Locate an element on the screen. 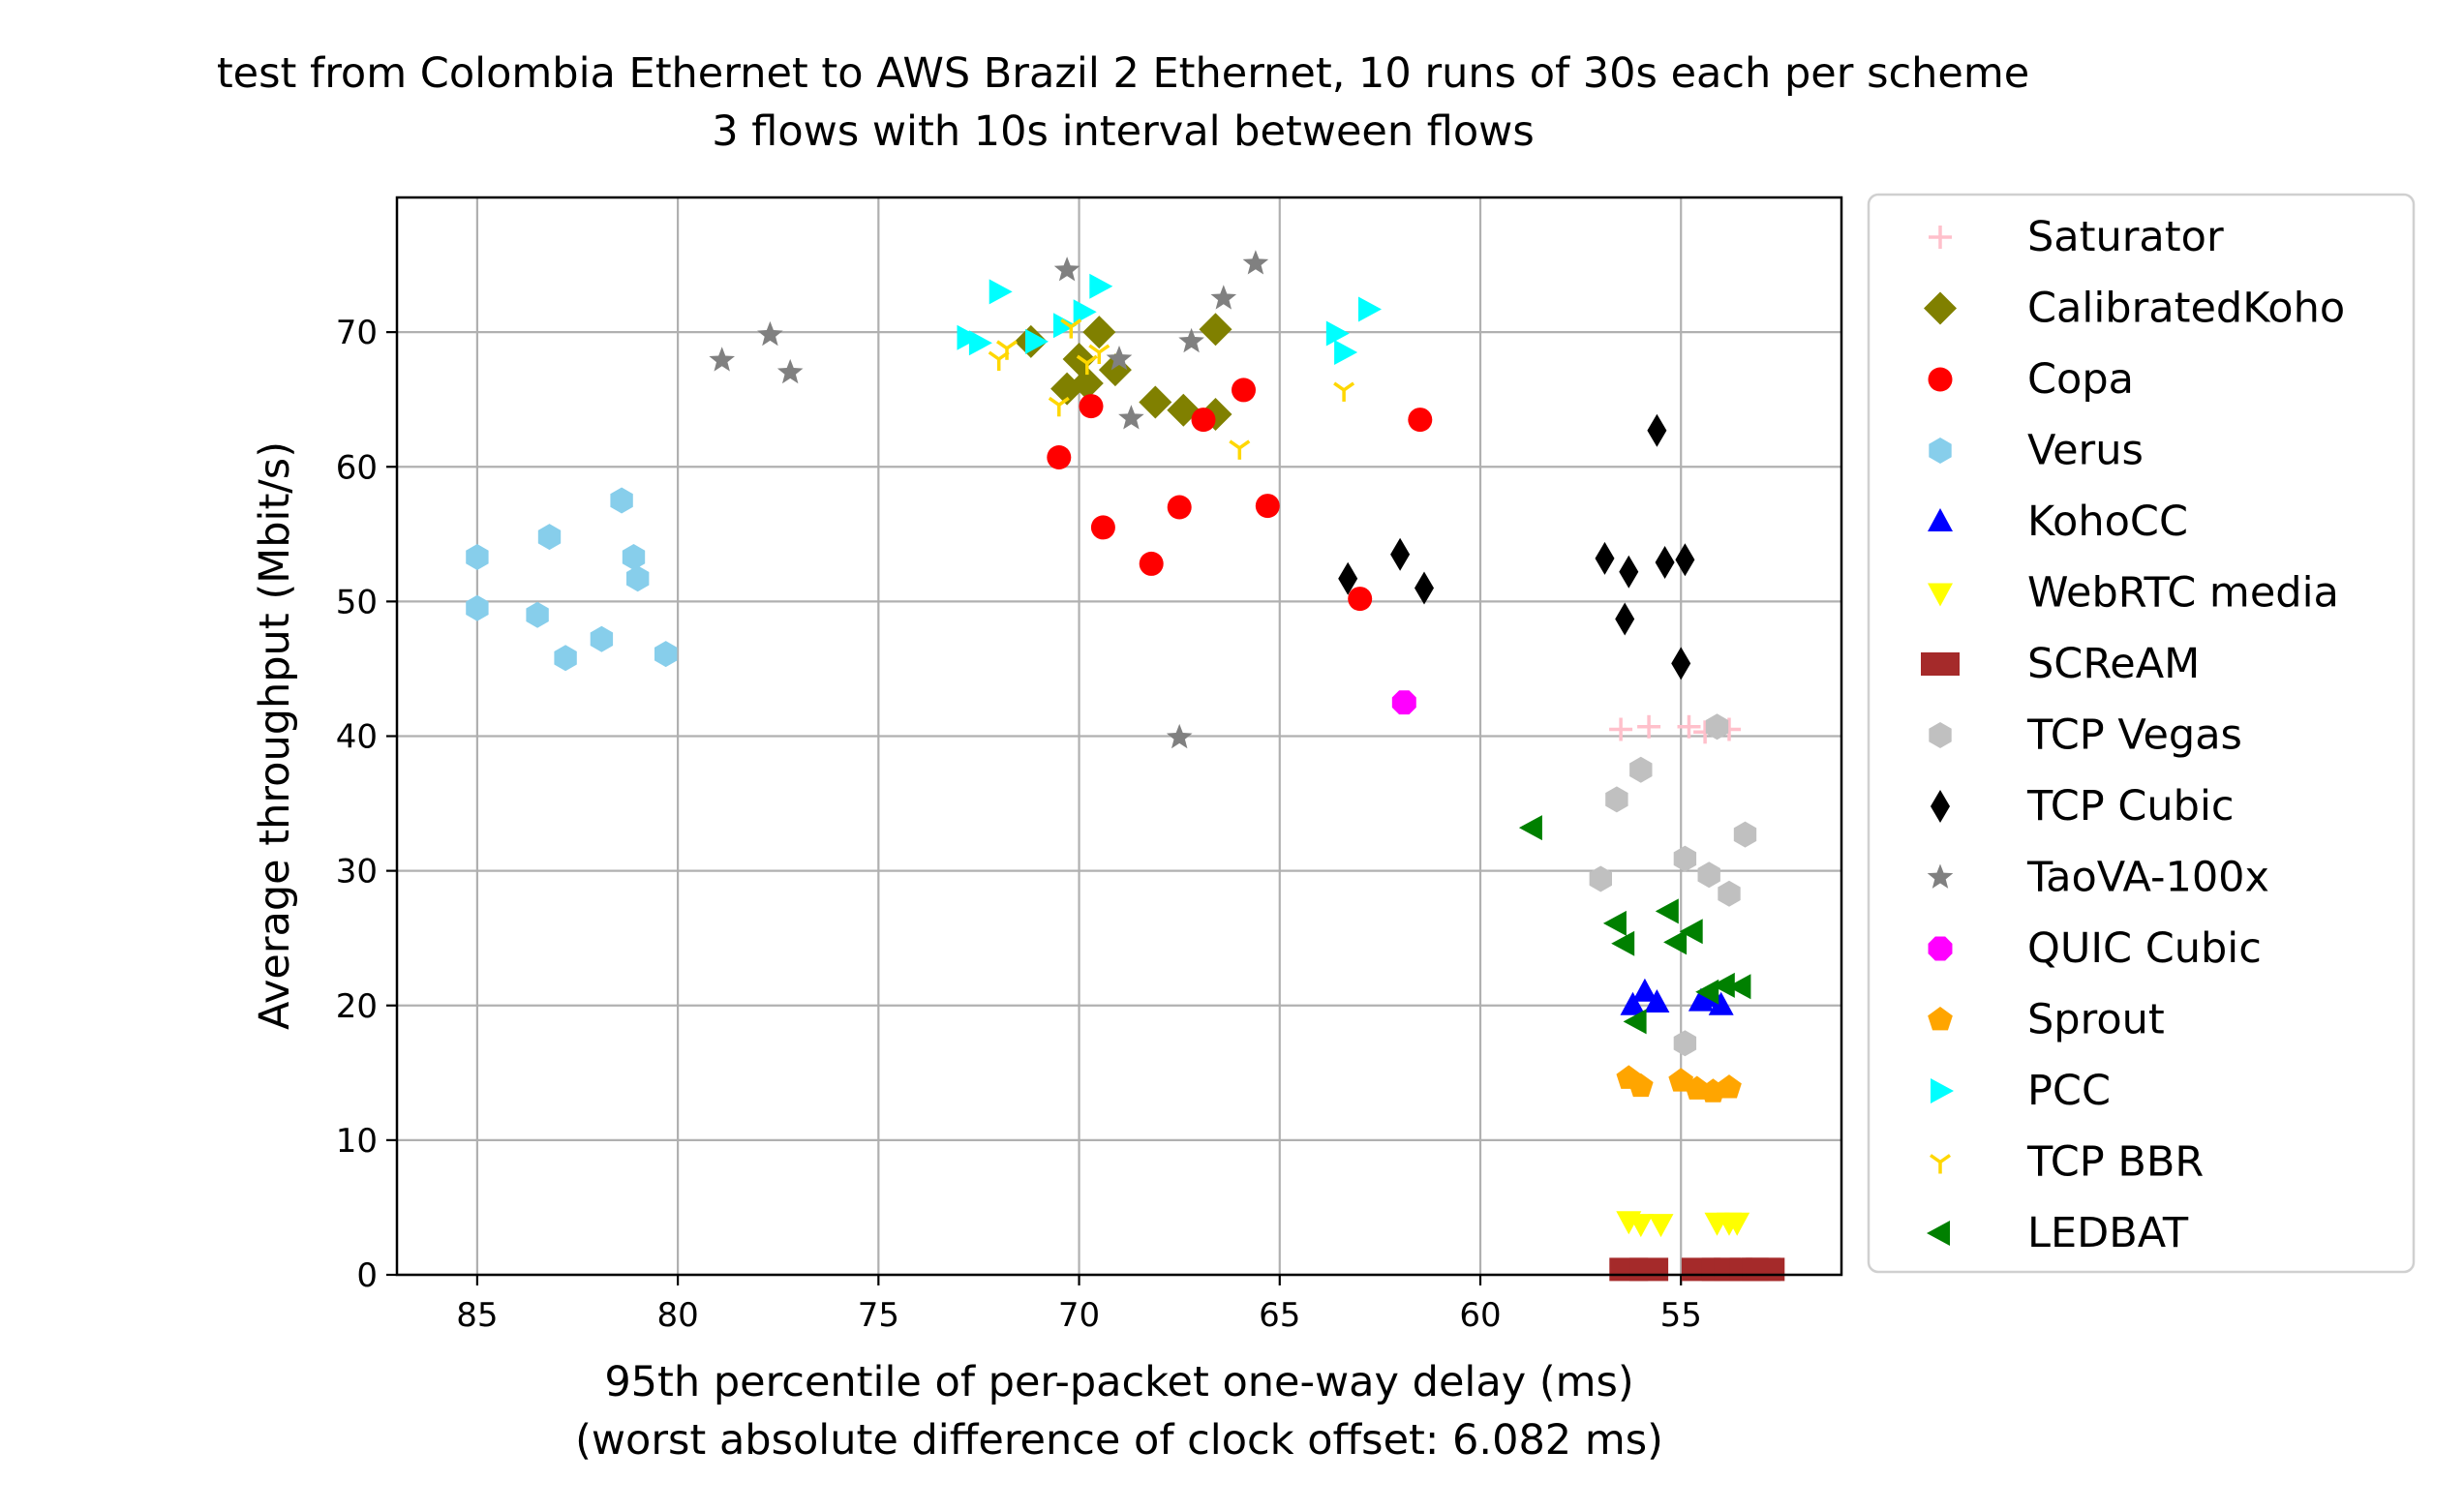 This screenshot has width=2464, height=1511. y-axis-label: Average throughput (Mbit/s) is located at coordinates (275, 735).